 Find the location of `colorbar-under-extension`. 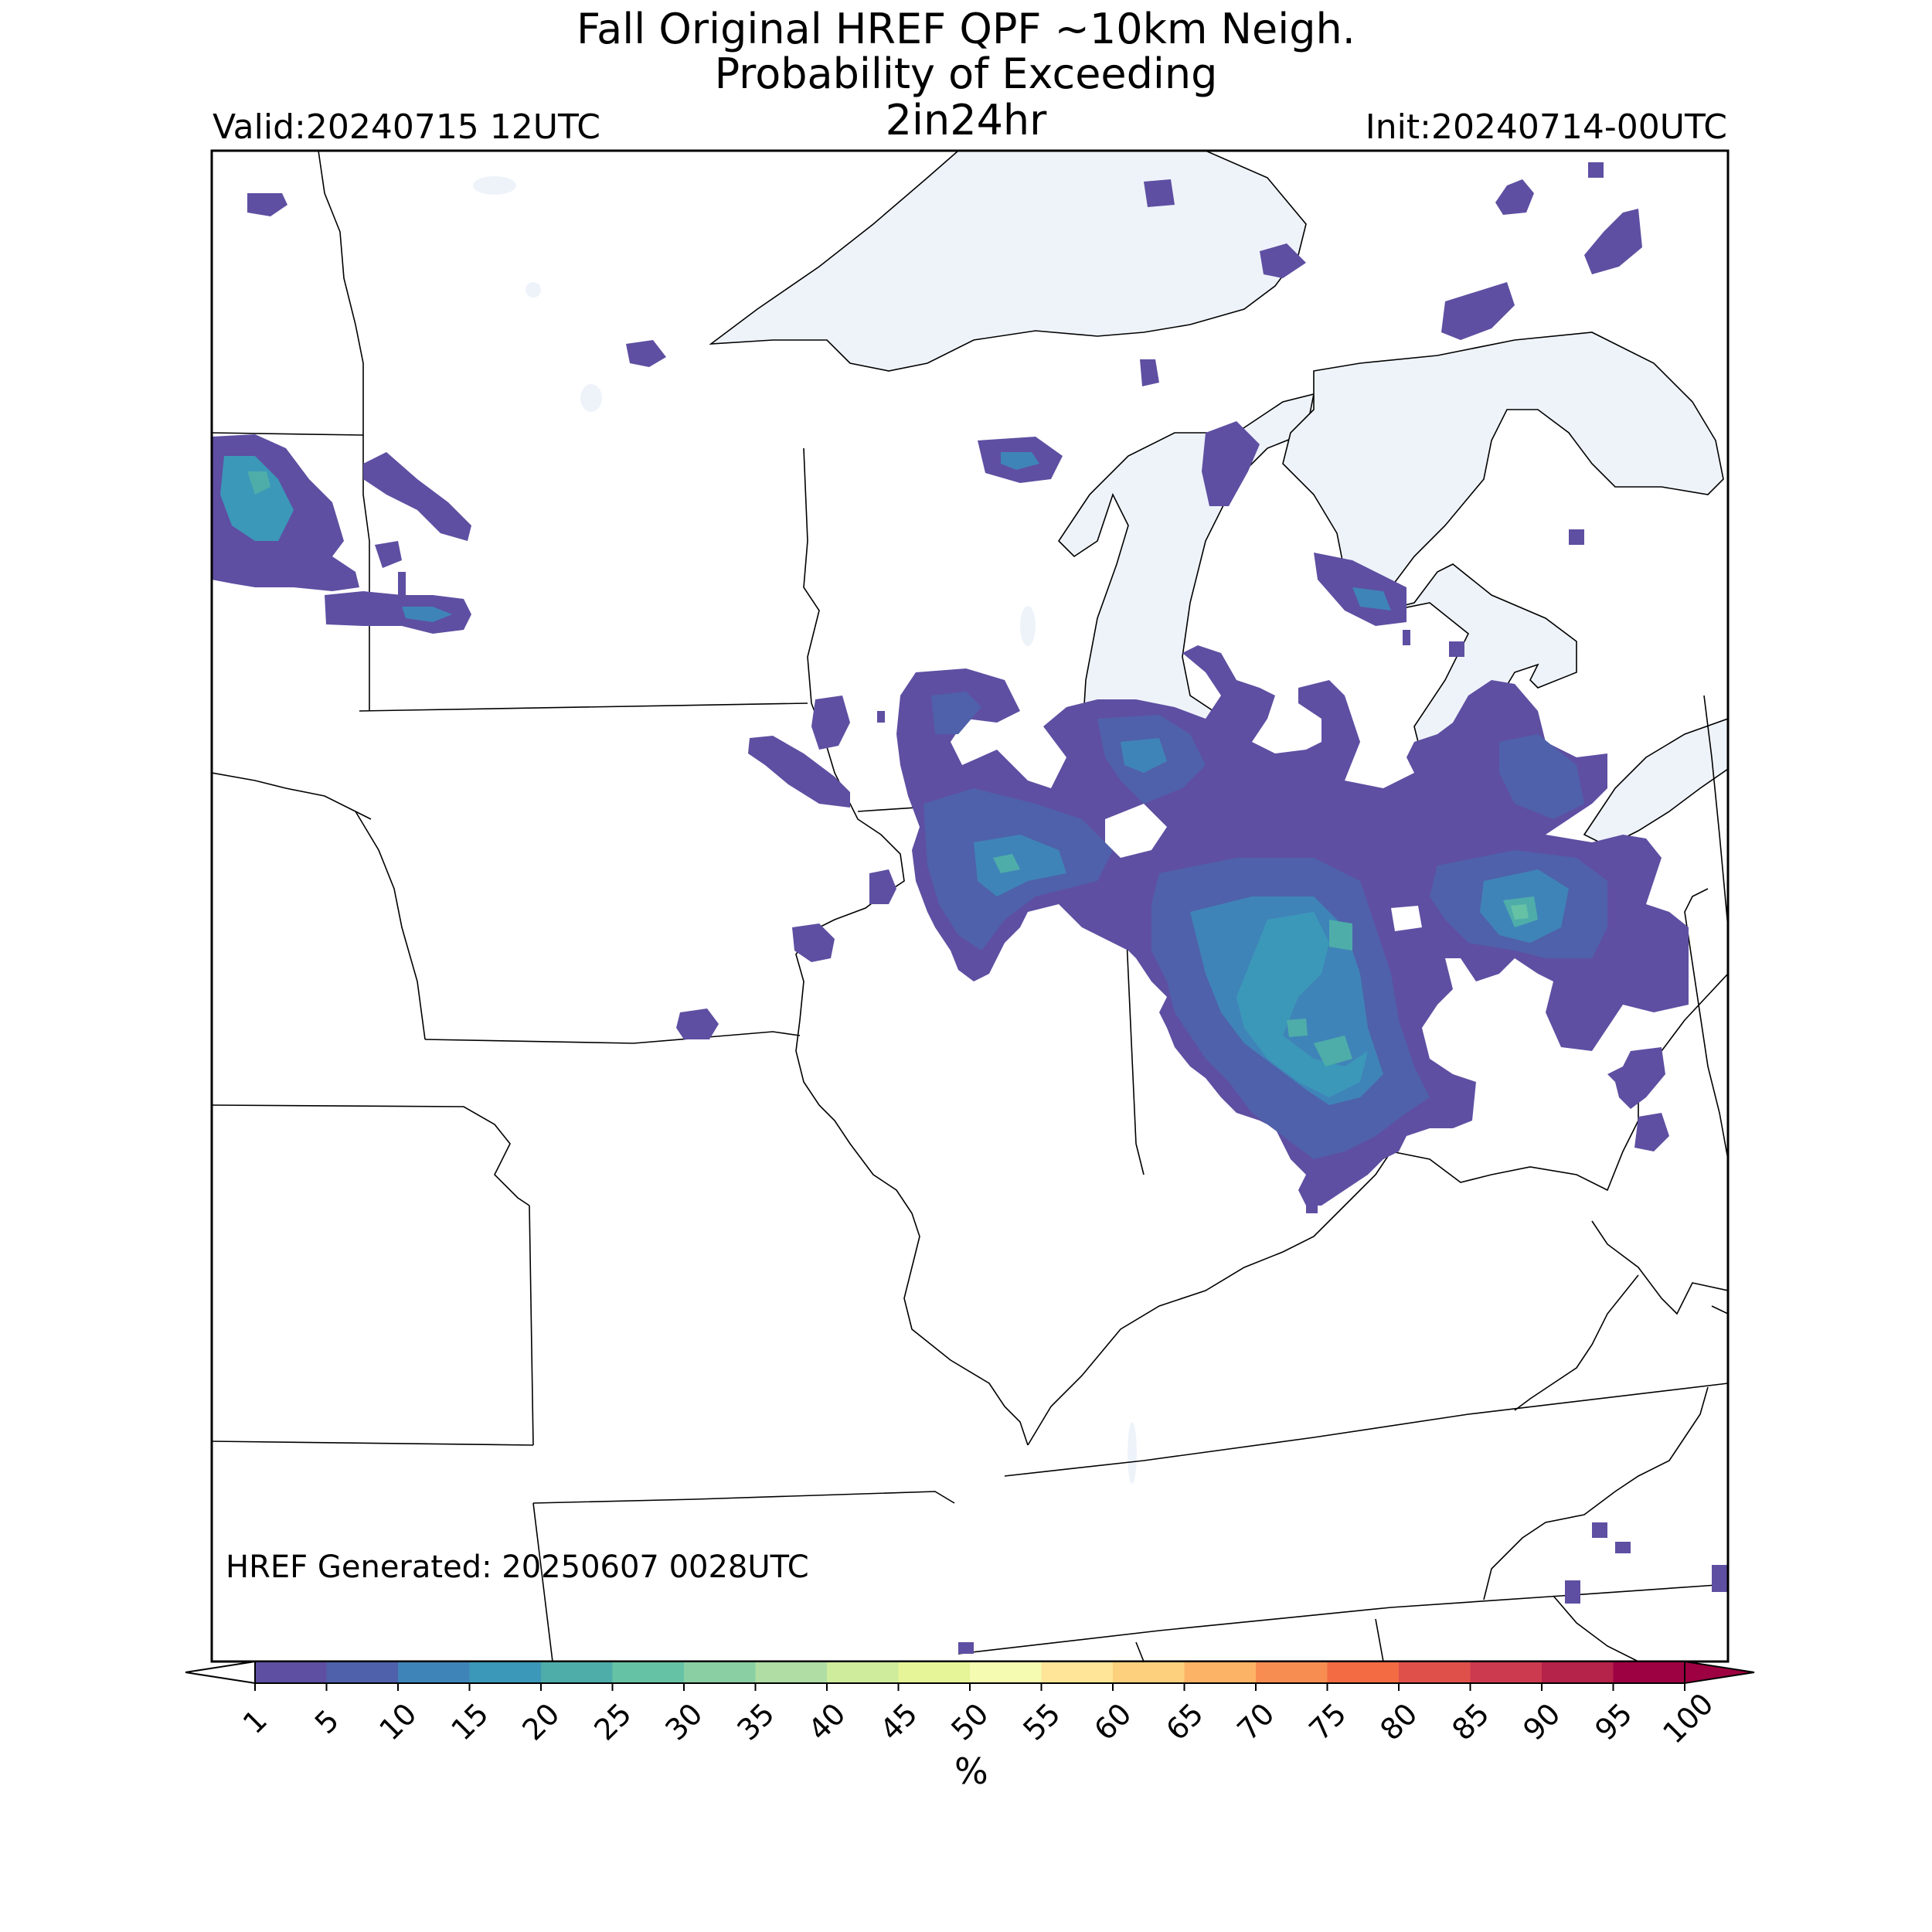

colorbar-under-extension is located at coordinates (221, 1672).